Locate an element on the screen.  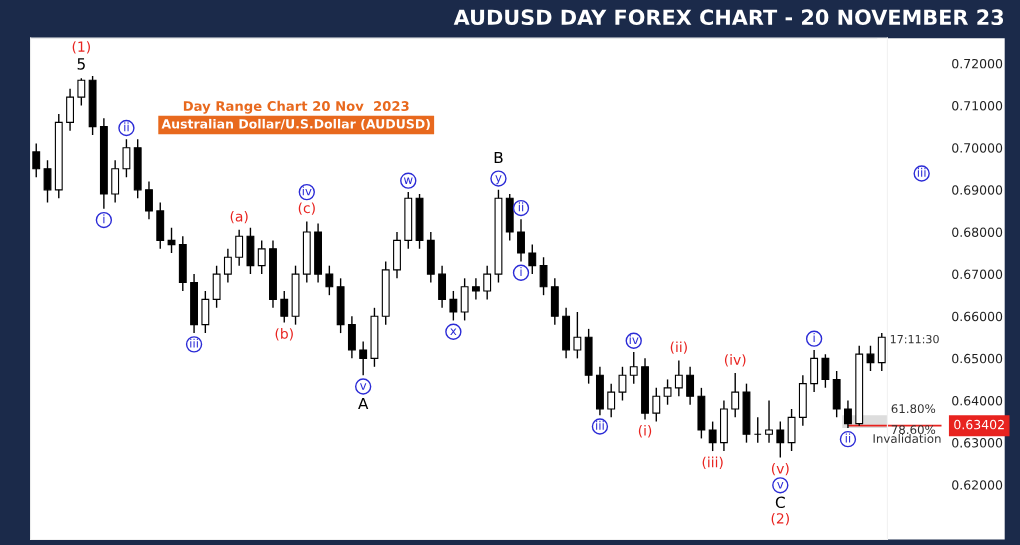
annotation: (2) is located at coordinates (780, 519).